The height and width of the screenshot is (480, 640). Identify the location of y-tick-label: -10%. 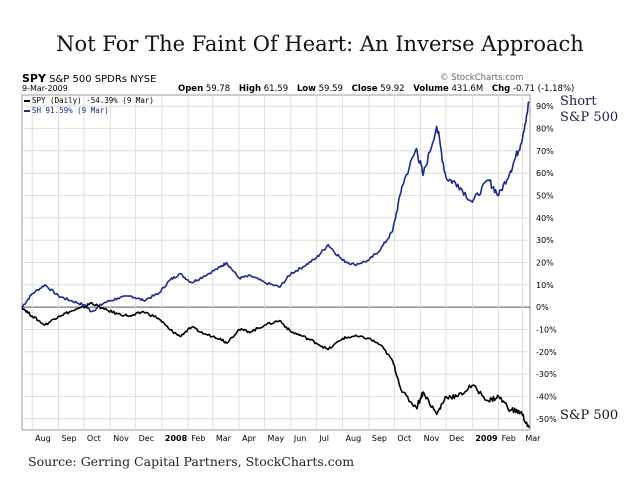
(546, 330).